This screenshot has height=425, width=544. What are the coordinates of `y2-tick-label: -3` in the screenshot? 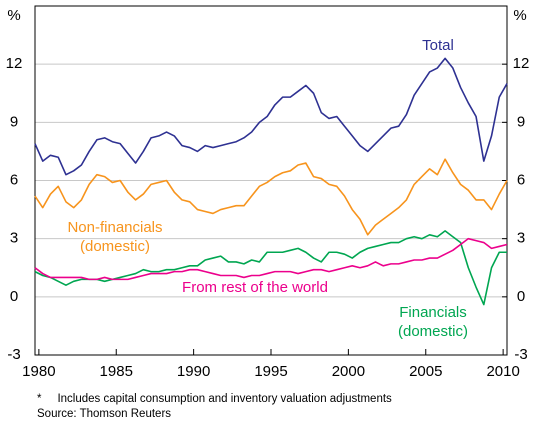 It's located at (520, 354).